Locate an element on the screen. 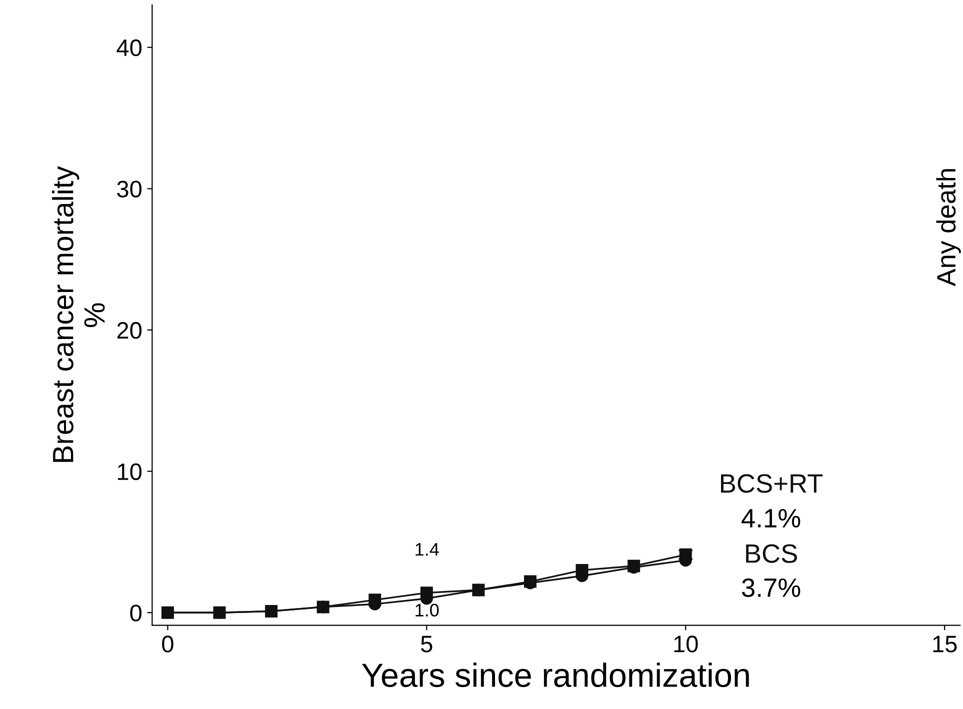  y-tick-label: 10 is located at coordinates (130, 471).